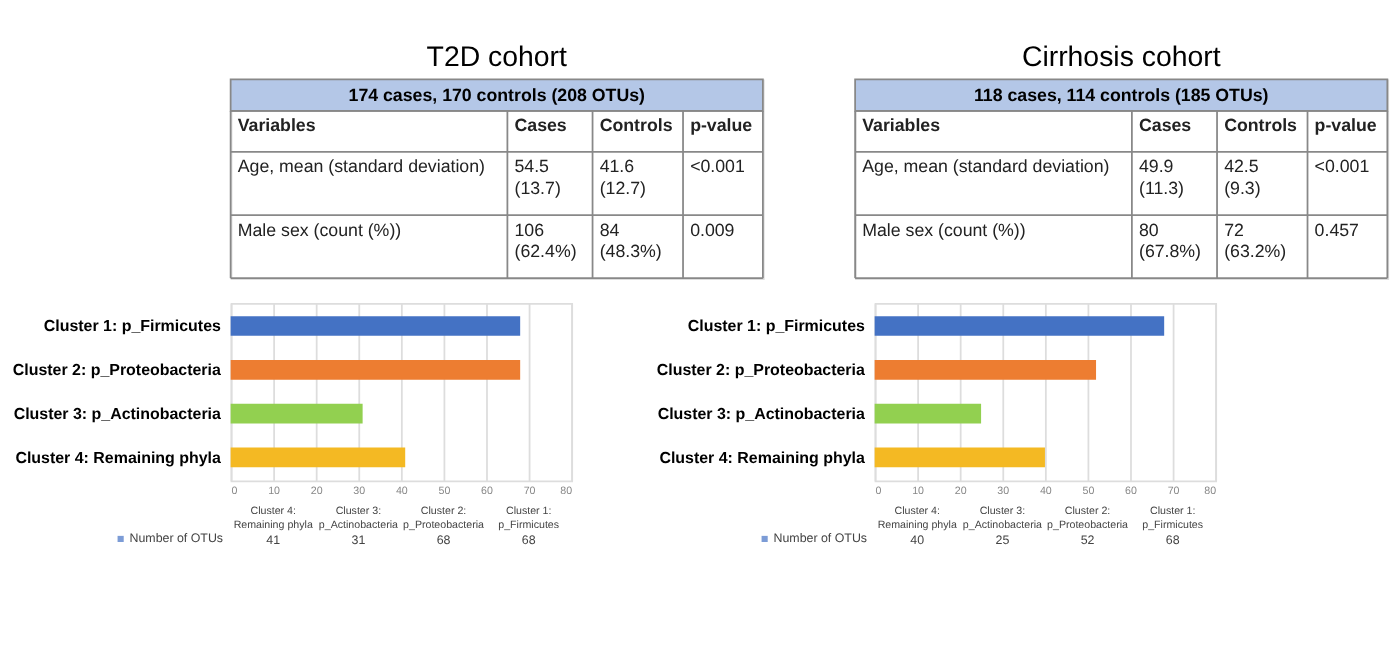 The height and width of the screenshot is (662, 1398). Describe the element at coordinates (1242, 177) in the screenshot. I see `text: 42.5 (9.3)` at that location.